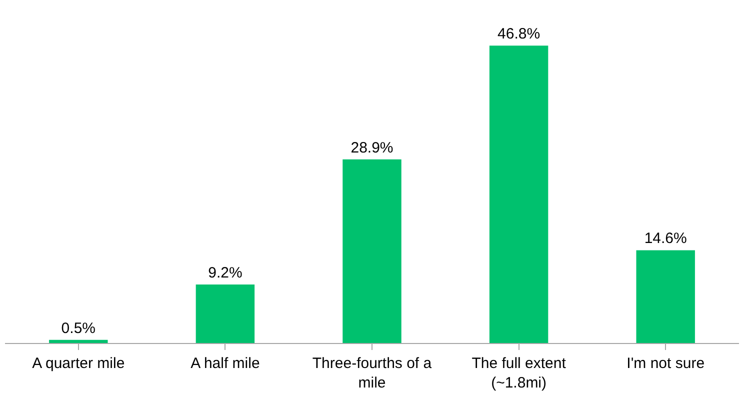  What do you see at coordinates (372, 373) in the screenshot?
I see `x-tick-label: Three-fourths of a mile` at bounding box center [372, 373].